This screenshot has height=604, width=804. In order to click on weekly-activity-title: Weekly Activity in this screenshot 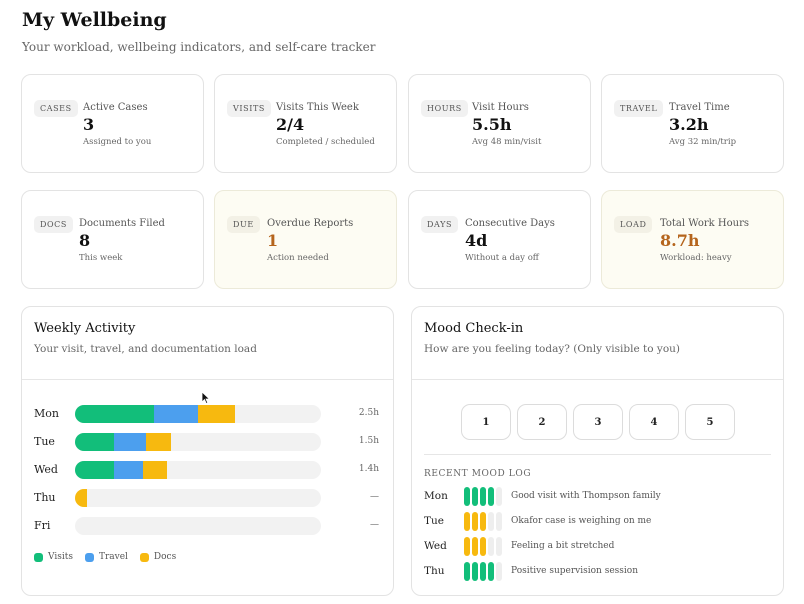, I will do `click(85, 328)`.